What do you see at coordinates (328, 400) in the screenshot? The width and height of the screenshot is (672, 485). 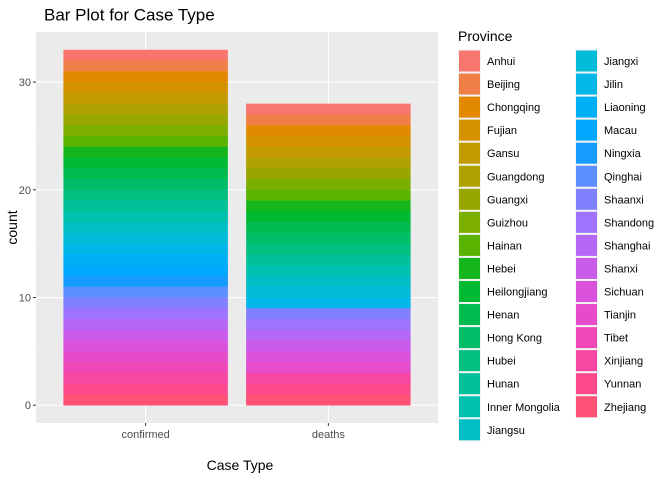 I see `bar-segment-deaths-zhejiang` at bounding box center [328, 400].